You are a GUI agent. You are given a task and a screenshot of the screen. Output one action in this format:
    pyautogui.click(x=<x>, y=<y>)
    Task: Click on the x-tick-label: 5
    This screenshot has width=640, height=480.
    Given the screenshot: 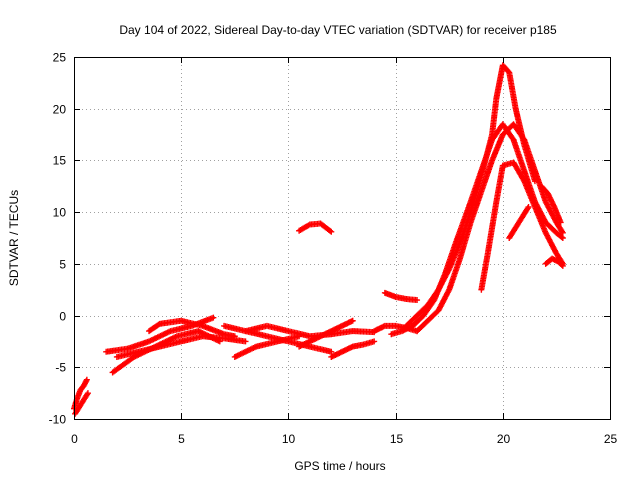 What is the action you would take?
    pyautogui.click(x=181, y=439)
    